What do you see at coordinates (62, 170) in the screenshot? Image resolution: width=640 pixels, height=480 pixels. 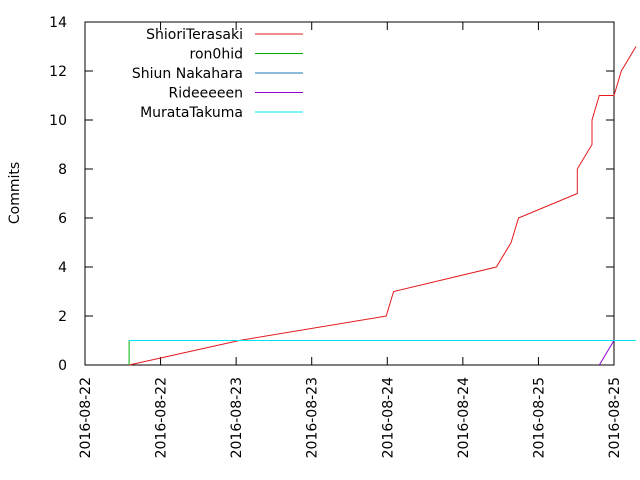 I see `y-tick-label: 8` at bounding box center [62, 170].